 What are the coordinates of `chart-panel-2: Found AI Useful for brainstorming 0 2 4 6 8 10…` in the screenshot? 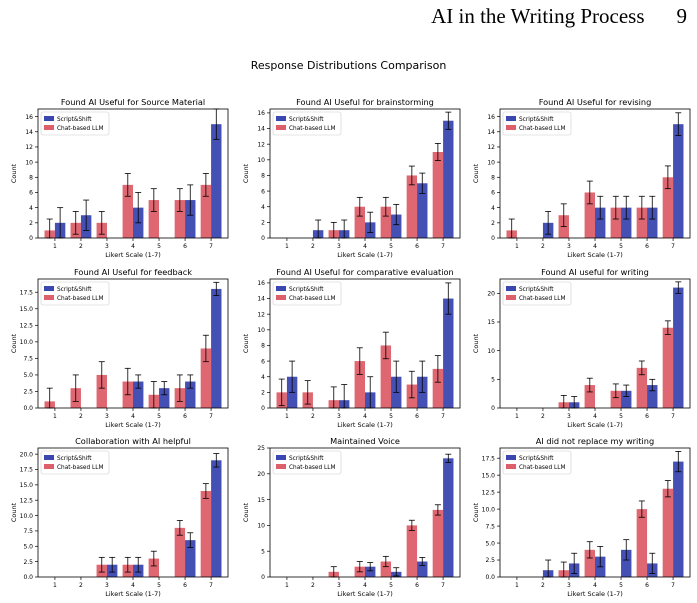 It's located at (351, 178).